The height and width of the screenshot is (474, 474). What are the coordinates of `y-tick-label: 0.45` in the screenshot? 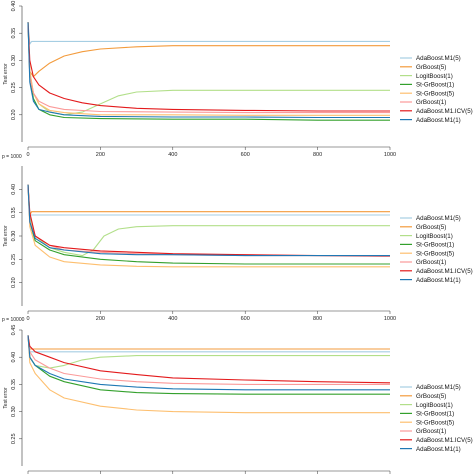 It's located at (14, 330).